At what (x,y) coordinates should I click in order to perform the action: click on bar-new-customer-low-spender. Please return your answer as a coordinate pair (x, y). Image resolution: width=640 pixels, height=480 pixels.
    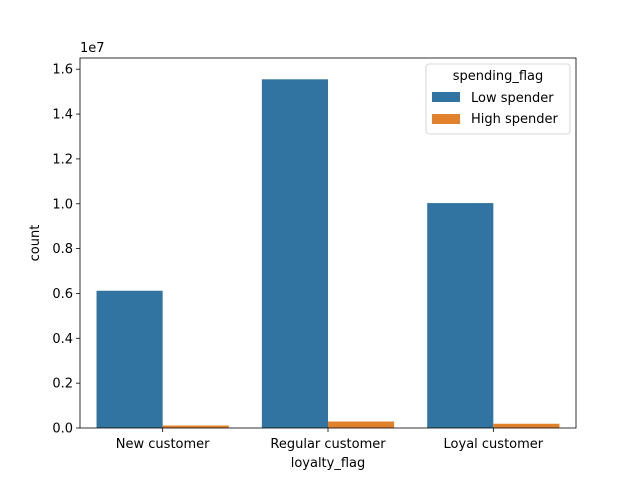
    Looking at the image, I should click on (129, 359).